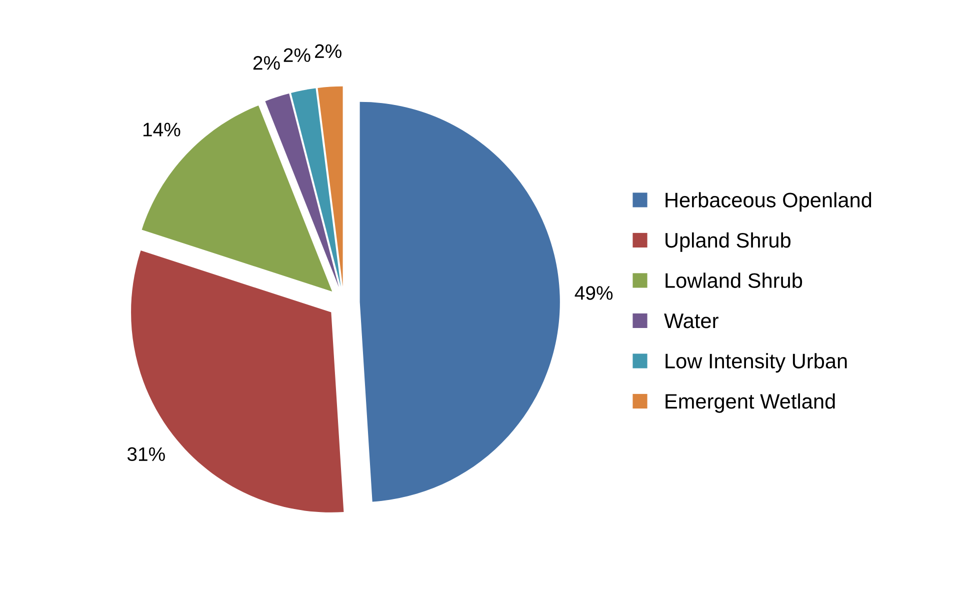 The image size is (955, 605). I want to click on data-label: 31%, so click(146, 454).